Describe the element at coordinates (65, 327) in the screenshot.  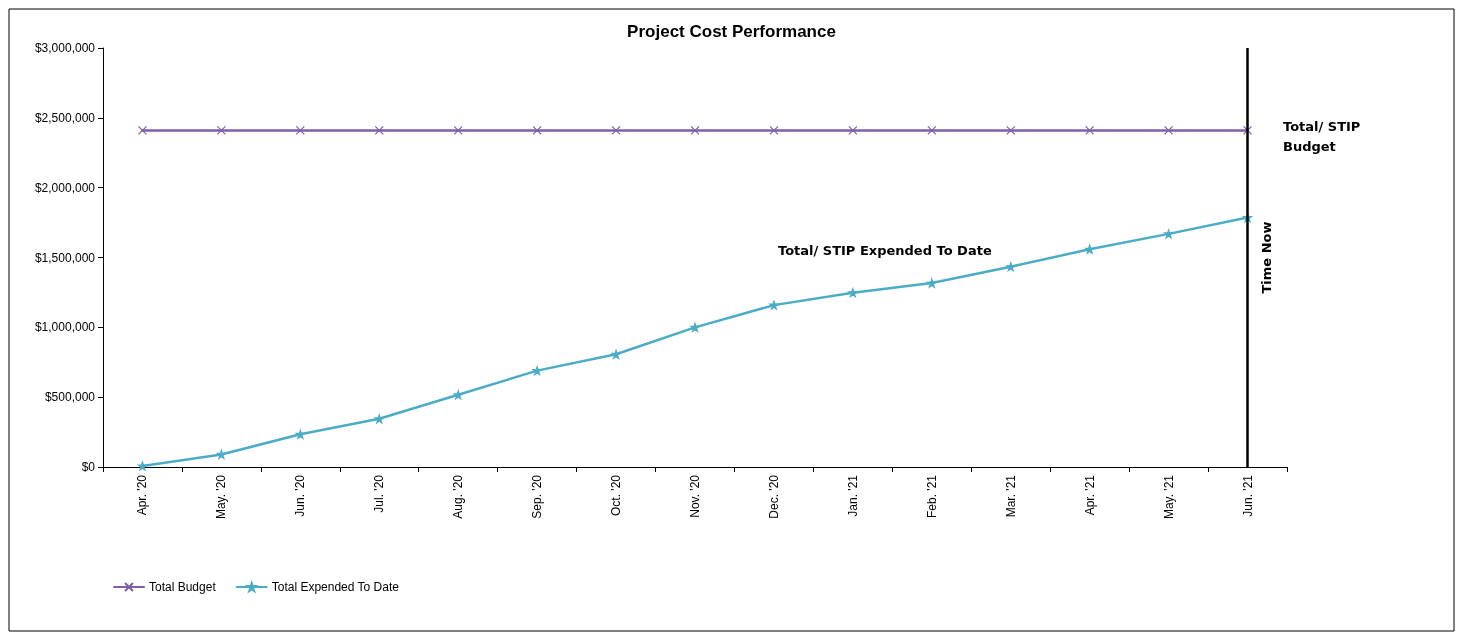
I see `y-tick-label: $1,000,000` at that location.